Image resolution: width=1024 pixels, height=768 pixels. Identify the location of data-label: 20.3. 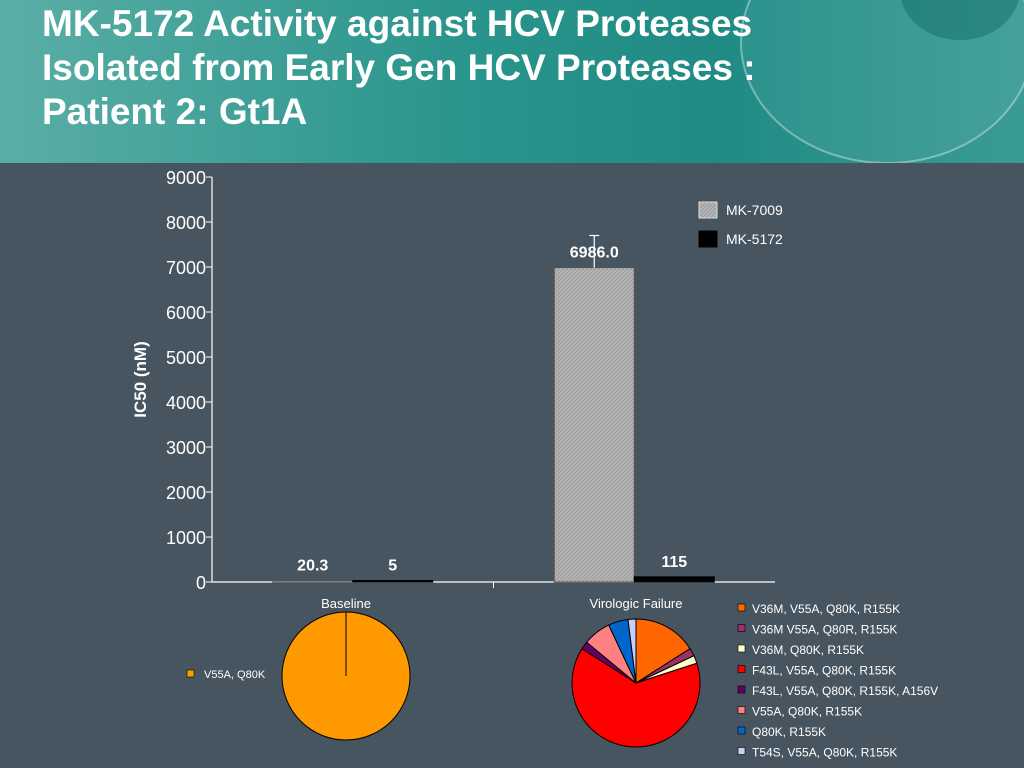
(312, 566).